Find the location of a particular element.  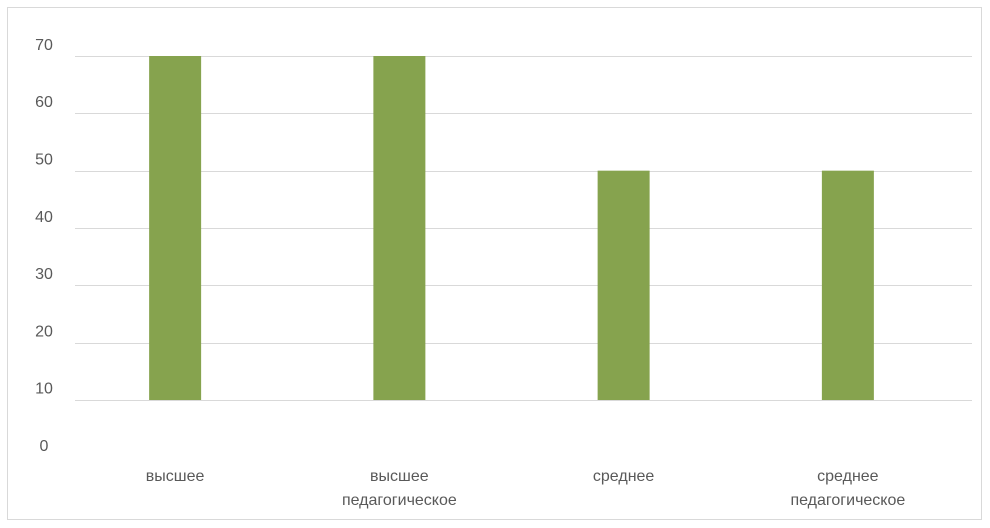

y-tick-label-20: 20 is located at coordinates (44, 331).